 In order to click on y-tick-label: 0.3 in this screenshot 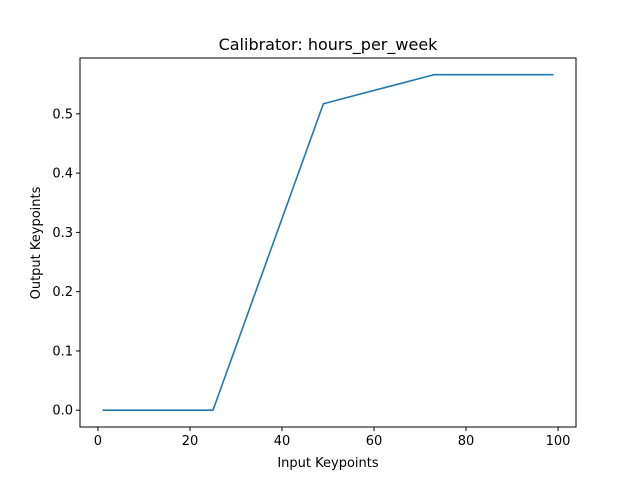, I will do `click(62, 233)`.